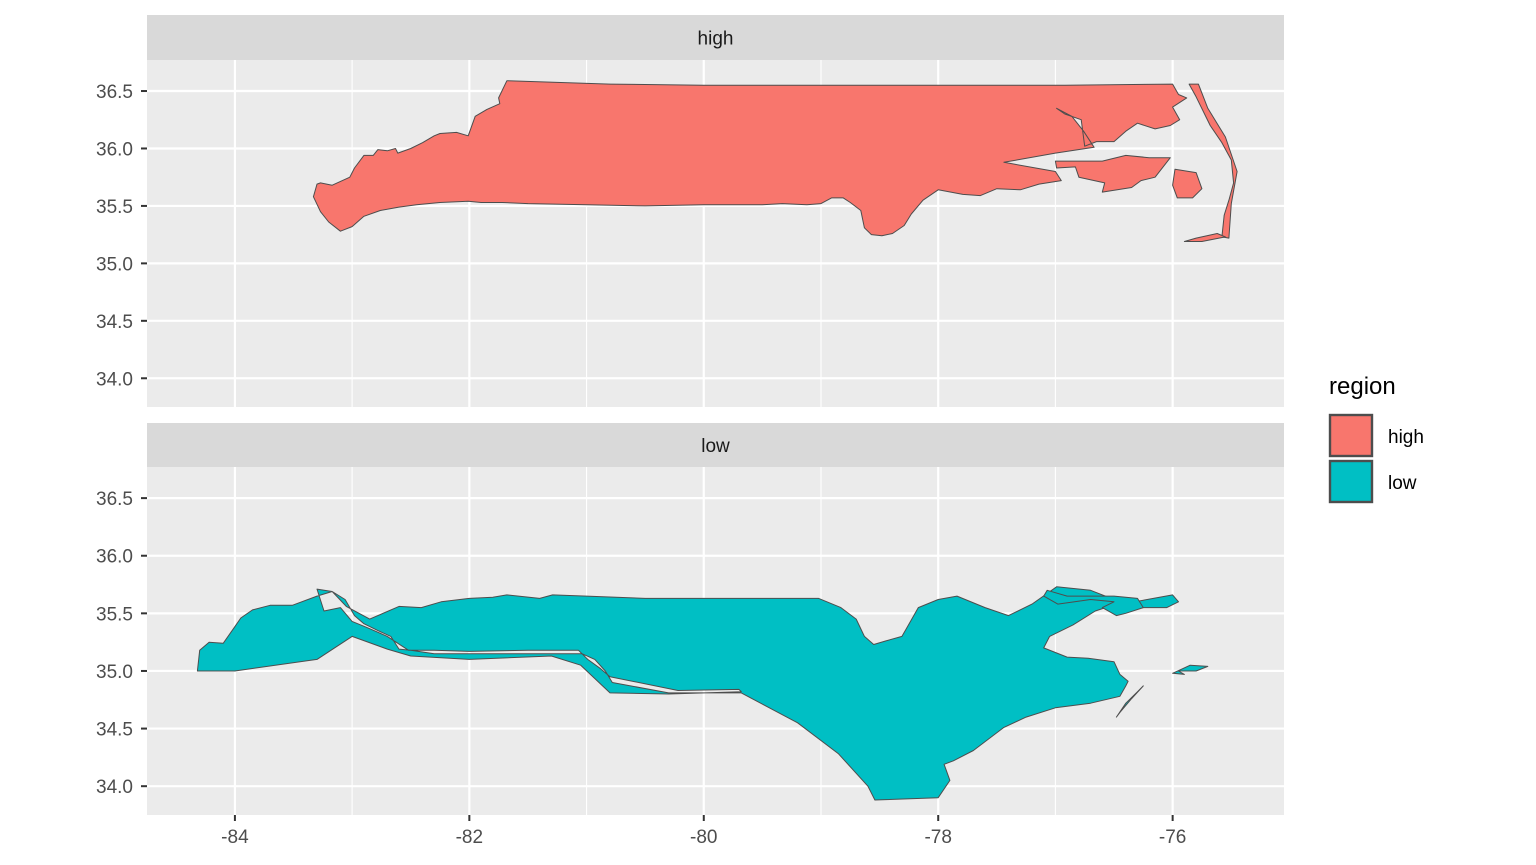  I want to click on x-axis: -84 -82 -80 -78 -76, so click(703, 831).